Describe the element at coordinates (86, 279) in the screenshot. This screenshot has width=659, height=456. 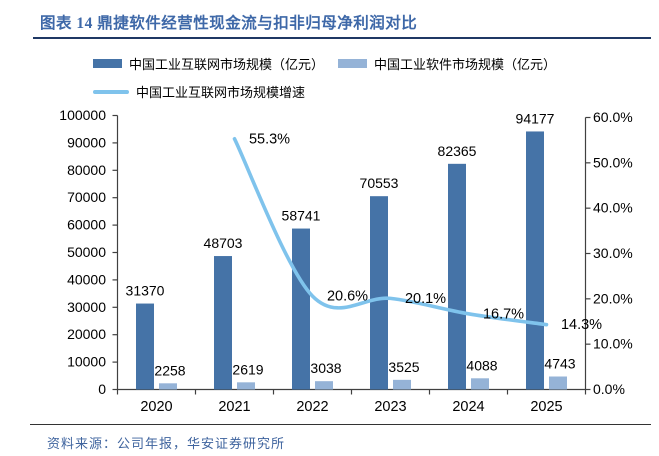
I see `left-axis-tick-label: 40000` at that location.